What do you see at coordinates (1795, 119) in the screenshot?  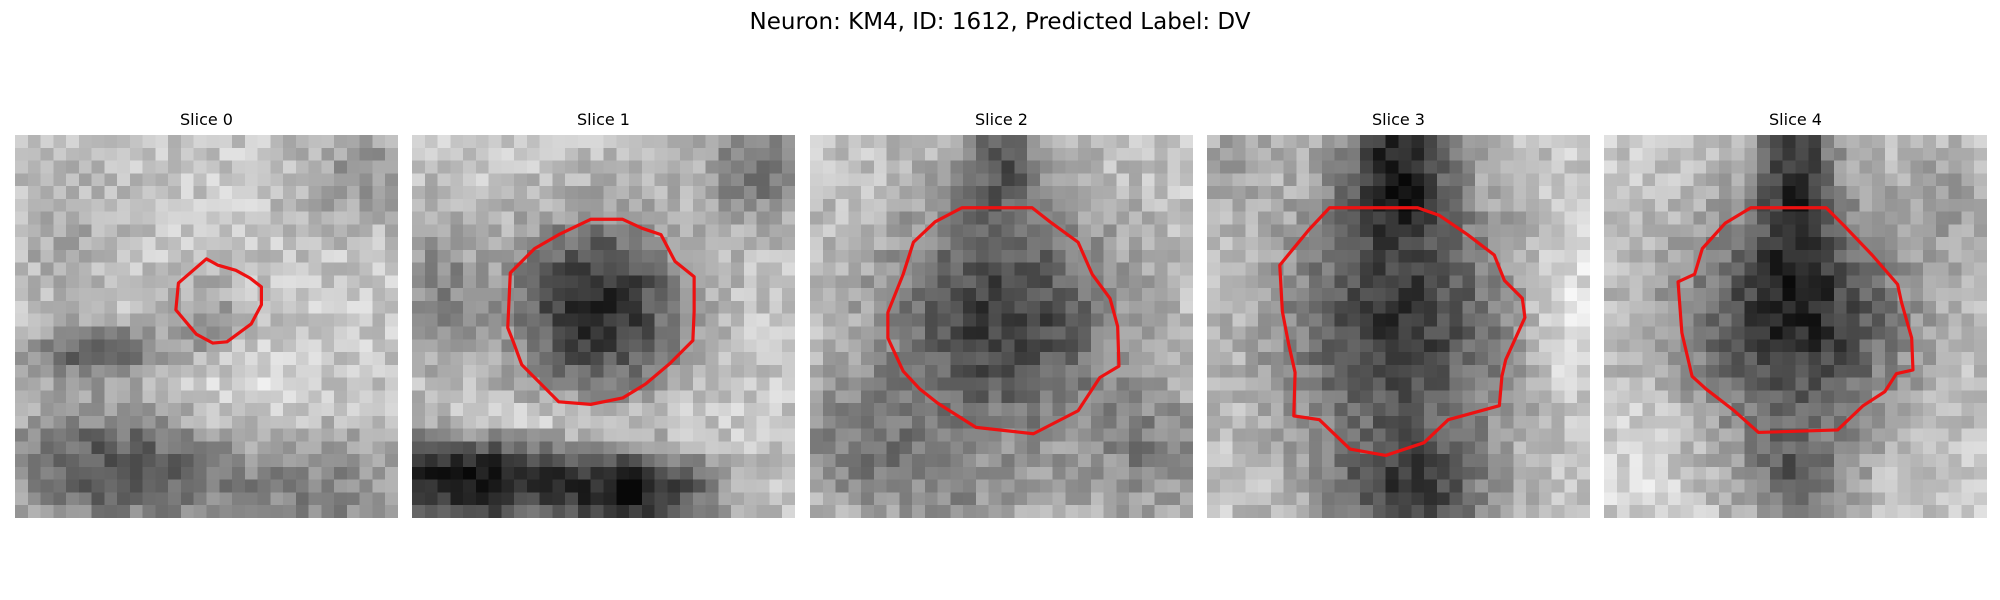 I see `slice-title-4: Slice 4` at bounding box center [1795, 119].